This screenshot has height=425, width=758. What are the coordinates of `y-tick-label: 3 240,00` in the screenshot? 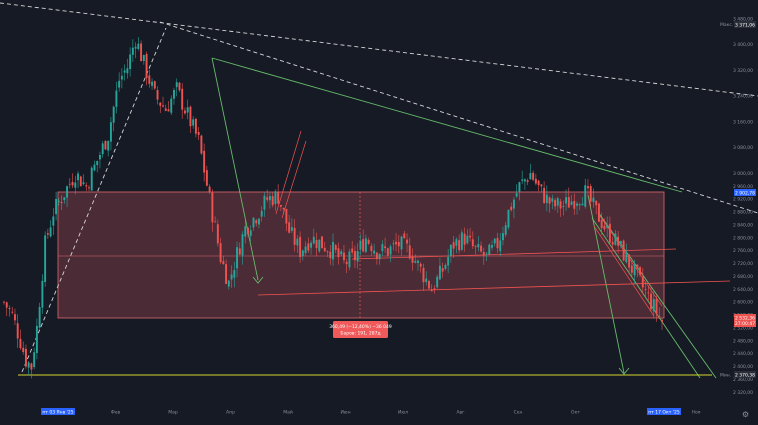 It's located at (743, 97).